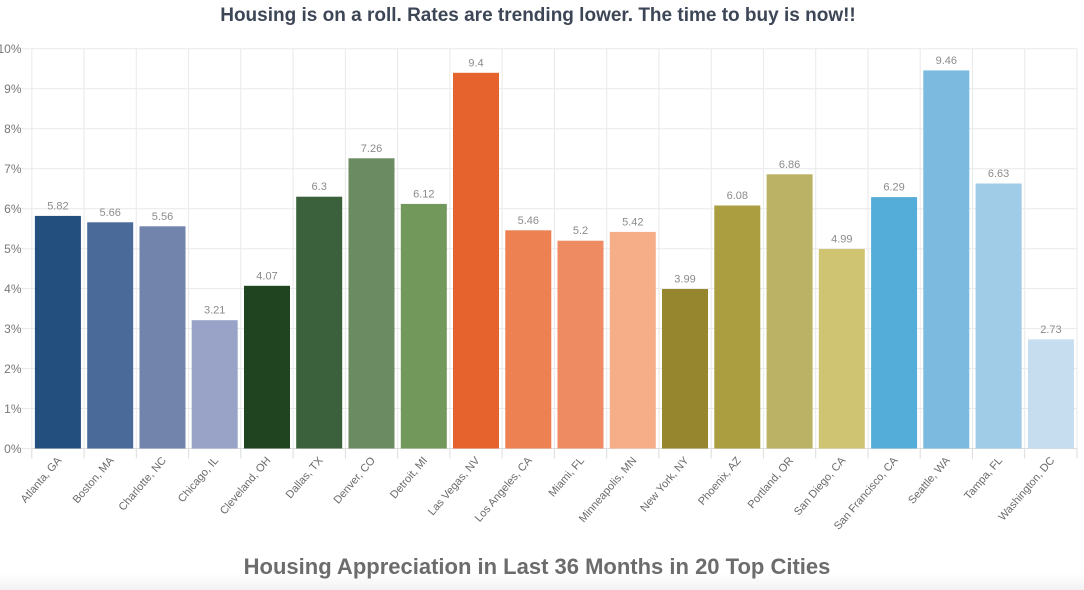  What do you see at coordinates (737, 196) in the screenshot?
I see `svg-text: 6.08` at bounding box center [737, 196].